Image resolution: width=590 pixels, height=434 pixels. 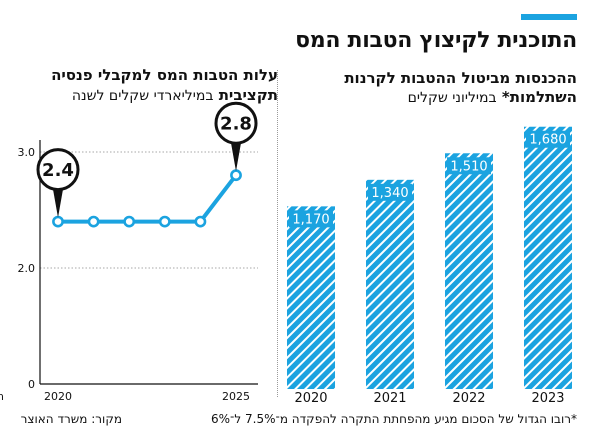 What do you see at coordinates (436, 40) in the screenshot?
I see `page-title: התוכנית לקיצוץ הטבות המס` at bounding box center [436, 40].